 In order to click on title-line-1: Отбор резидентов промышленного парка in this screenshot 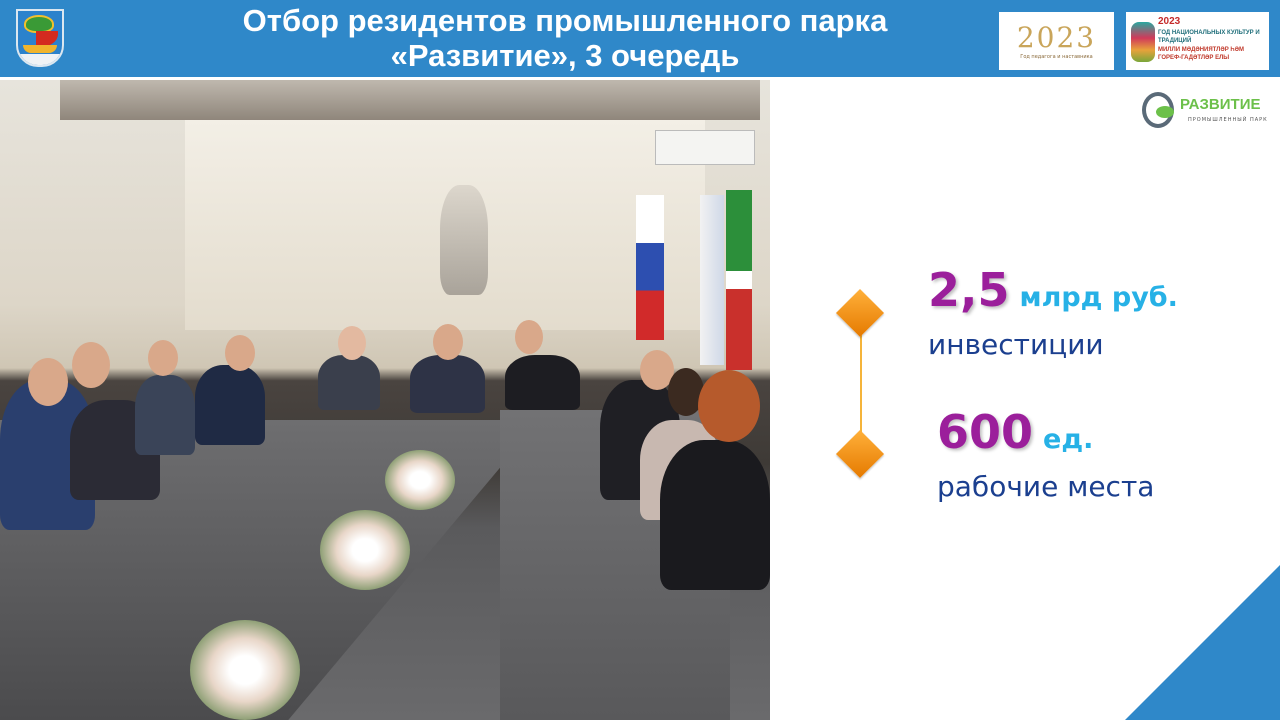, I will do `click(565, 20)`.